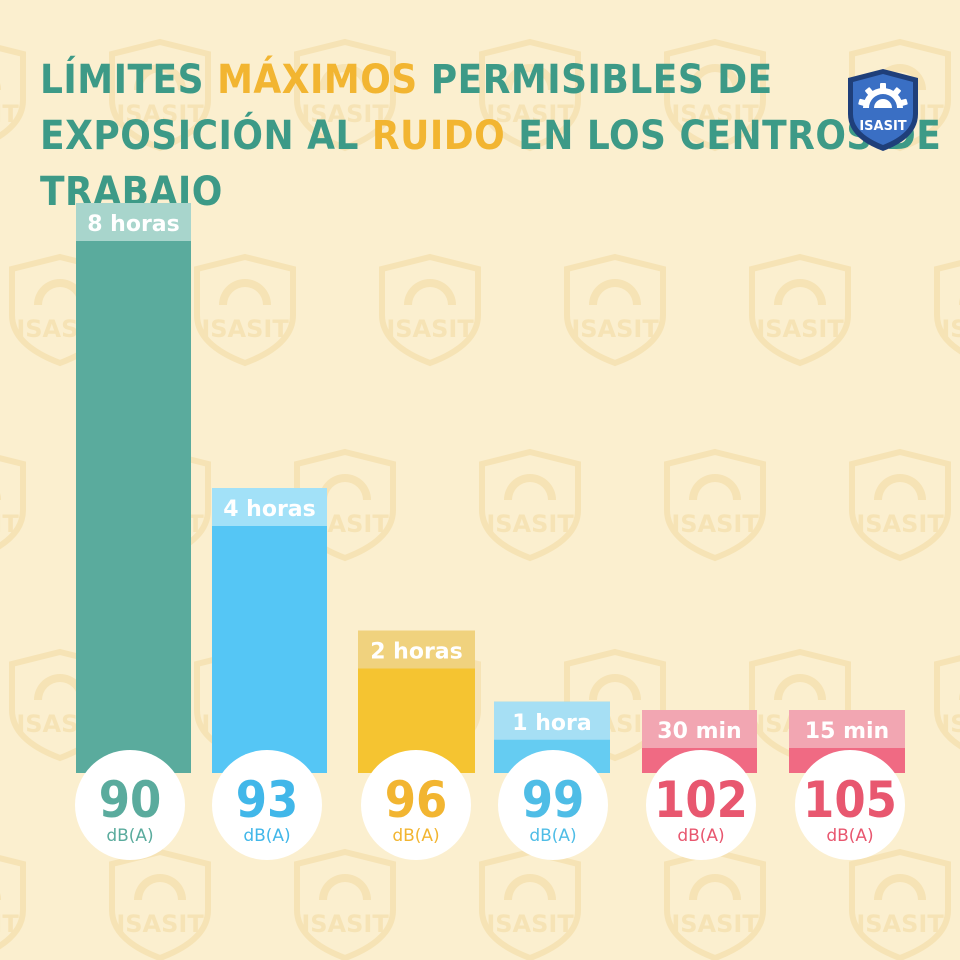 The image size is (960, 960). I want to click on title-text: PERMISIBLES DE, so click(595, 80).